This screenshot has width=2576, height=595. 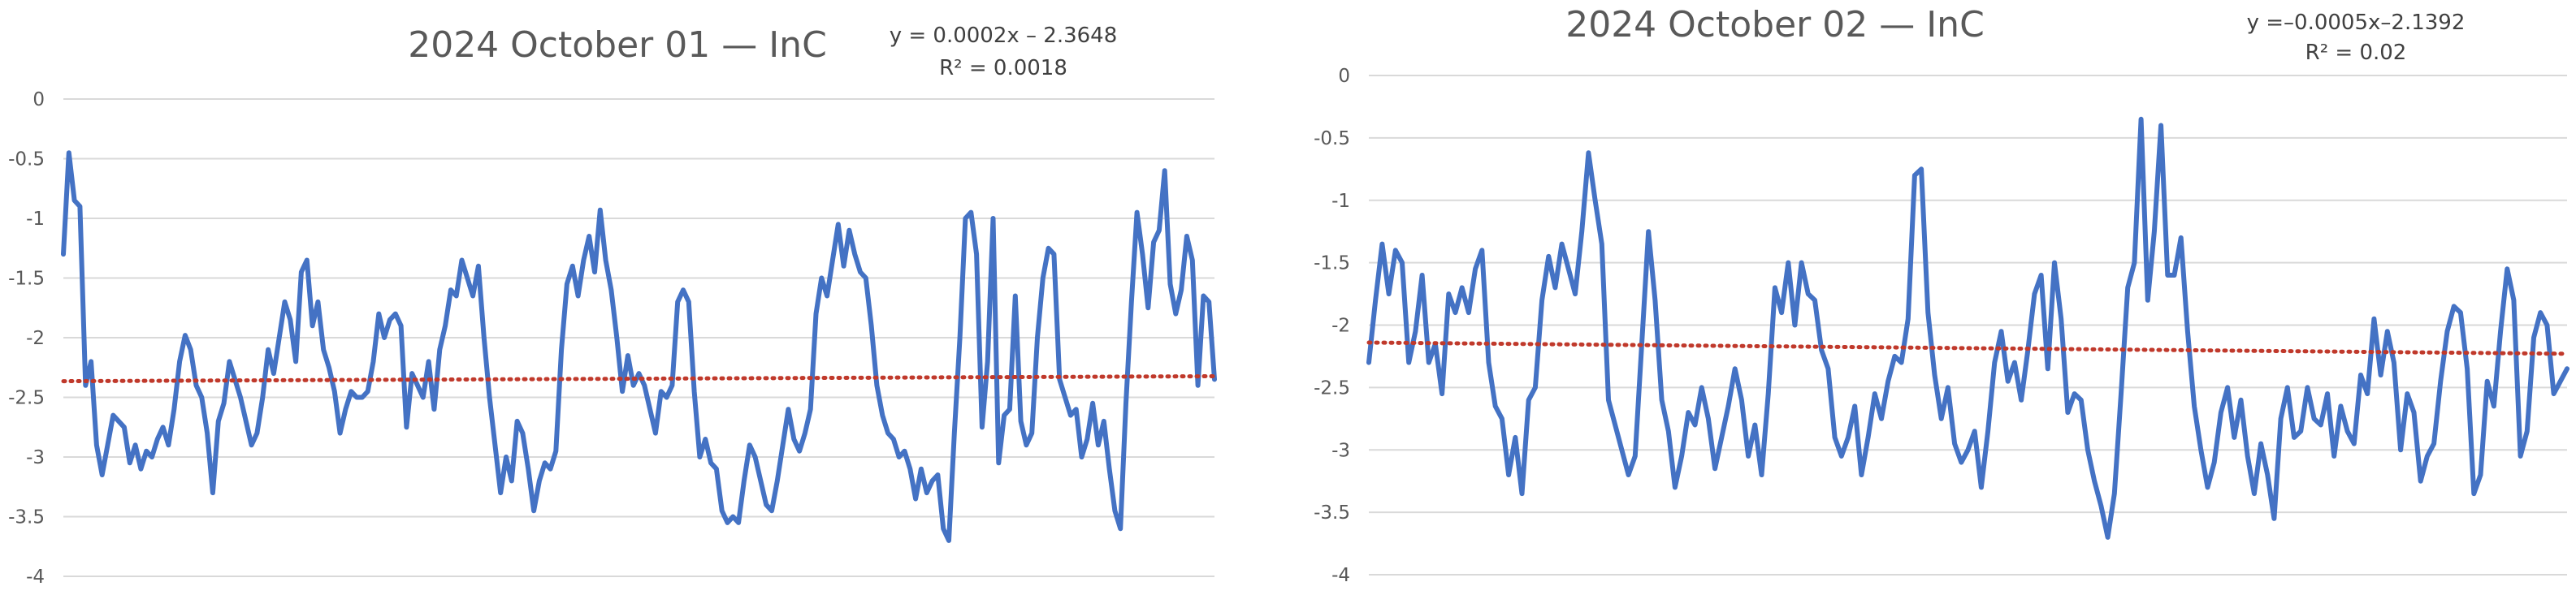 I want to click on trendline-r-squared: R² = 0.02, so click(x=2356, y=53).